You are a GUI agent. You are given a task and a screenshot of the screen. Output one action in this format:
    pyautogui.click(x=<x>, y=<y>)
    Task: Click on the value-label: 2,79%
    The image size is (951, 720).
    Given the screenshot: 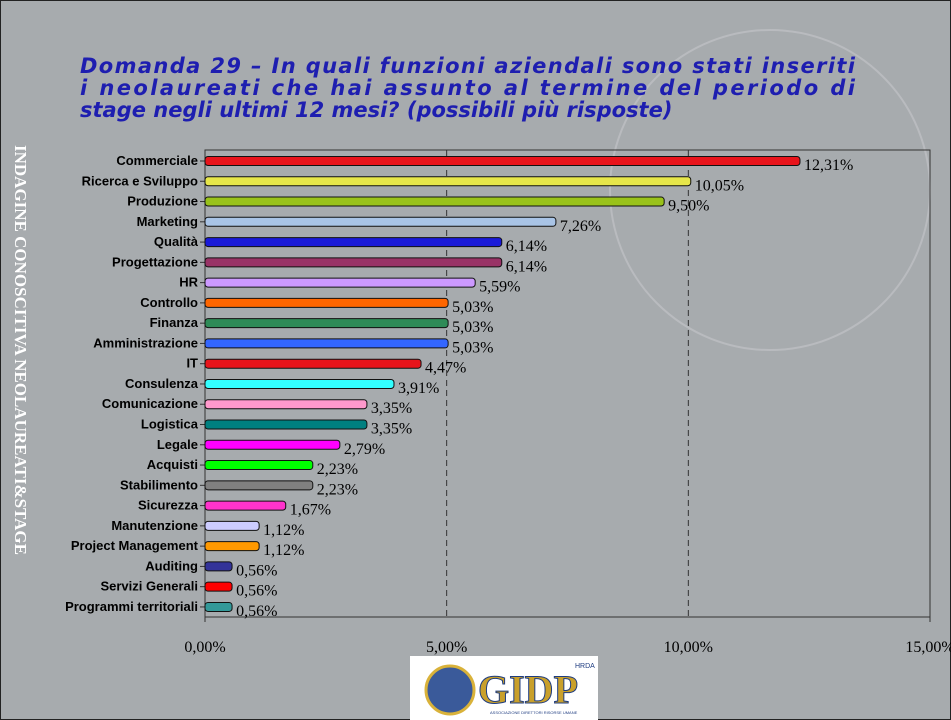 What is the action you would take?
    pyautogui.click(x=364, y=449)
    